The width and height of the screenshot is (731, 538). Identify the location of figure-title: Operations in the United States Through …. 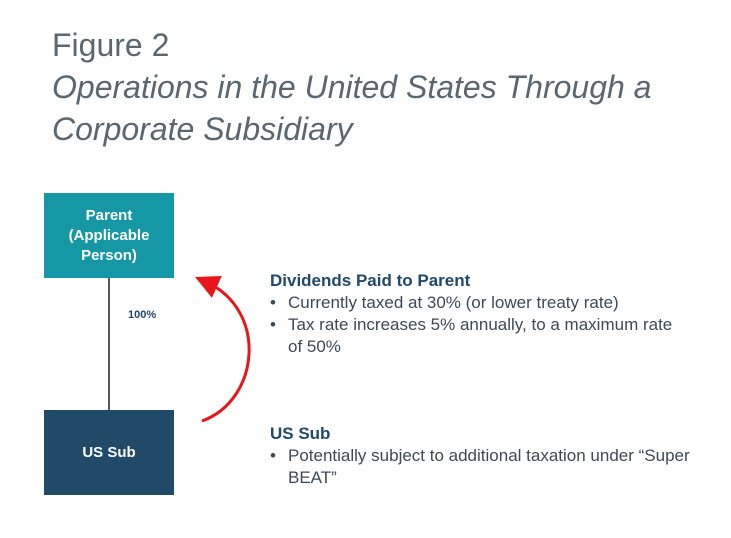
(352, 108).